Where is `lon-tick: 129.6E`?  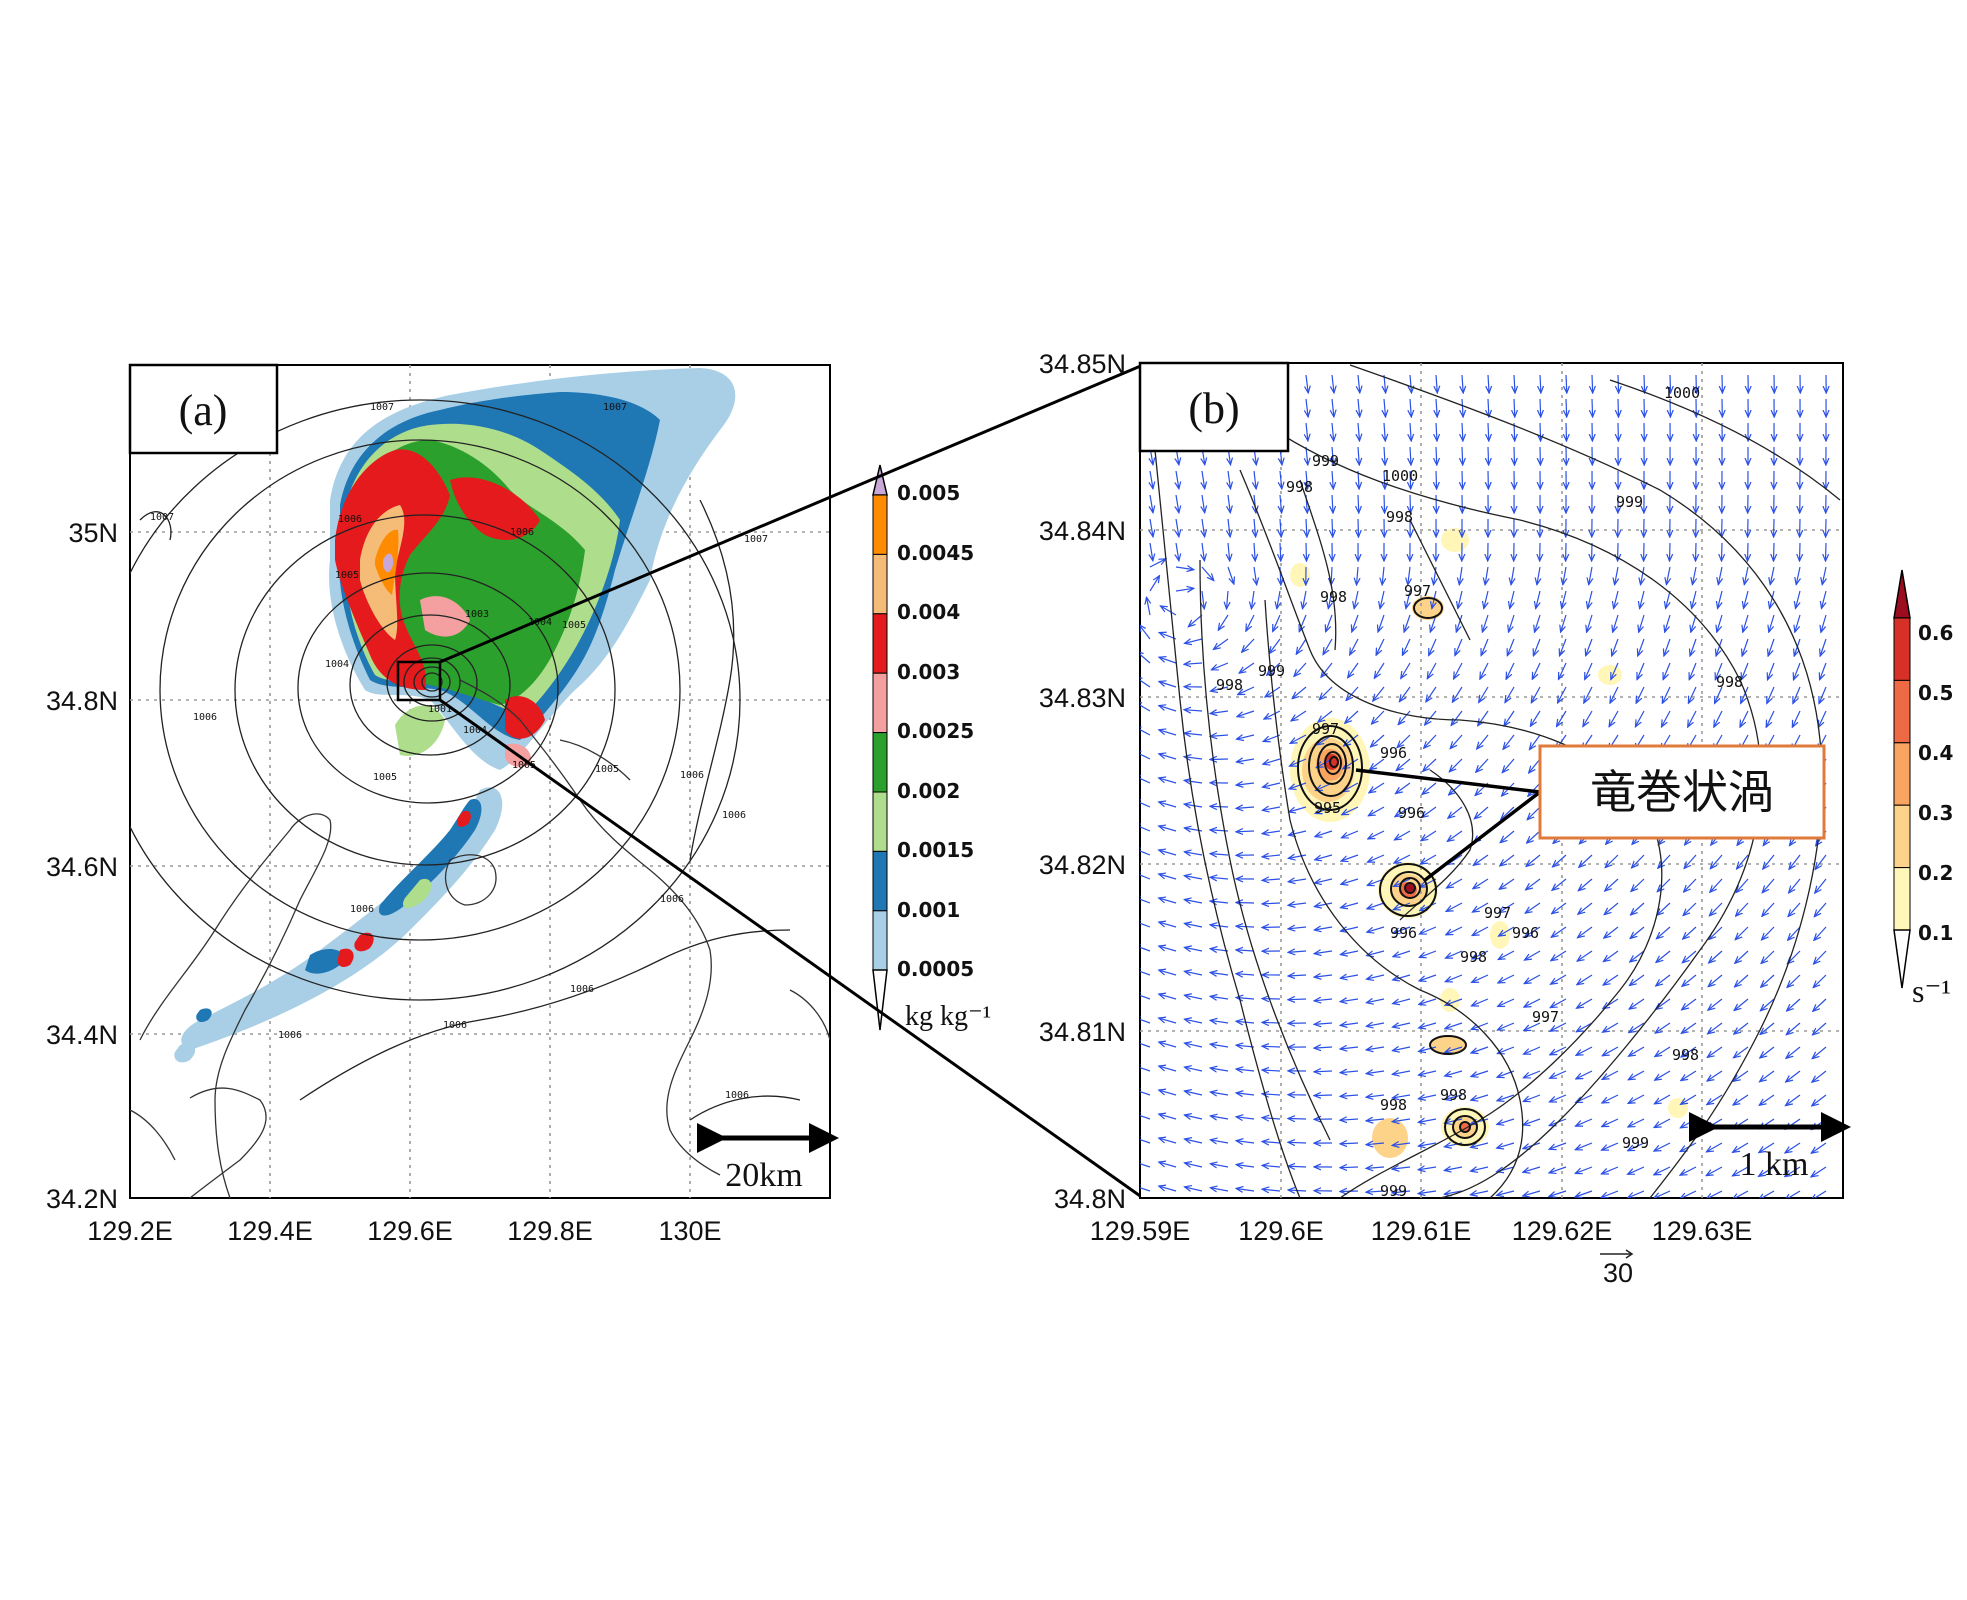 lon-tick: 129.6E is located at coordinates (410, 1231).